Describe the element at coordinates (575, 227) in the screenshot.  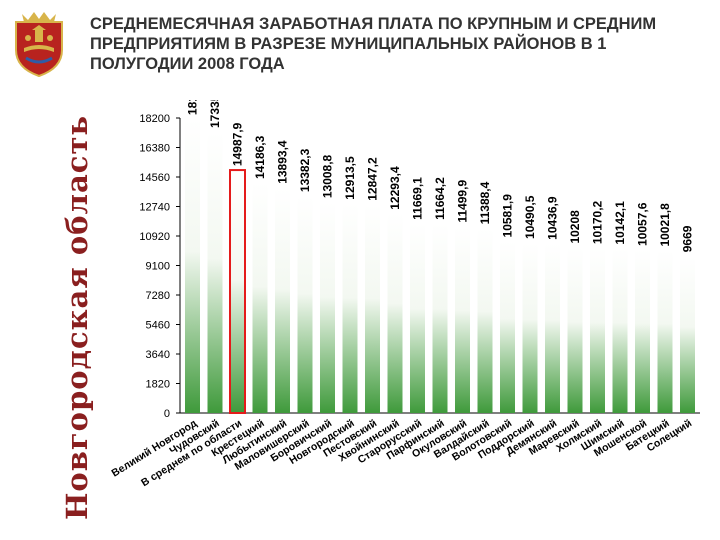
I see `value-label: 10208` at that location.